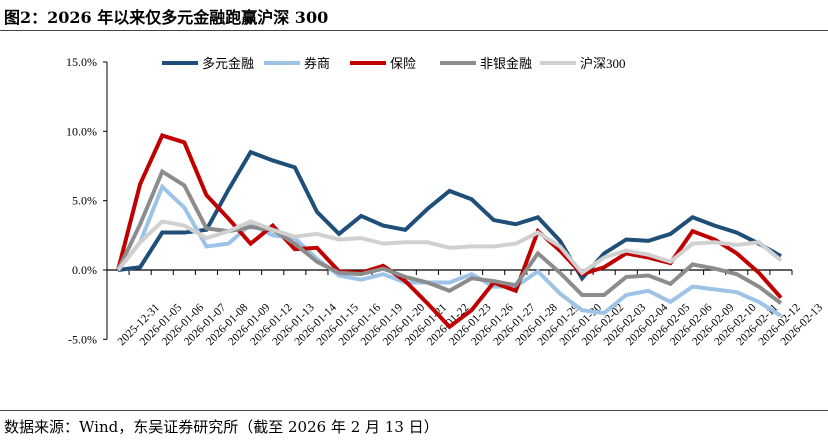 The image size is (828, 445). Describe the element at coordinates (82, 339) in the screenshot. I see `y-tick-label: -5.0%` at that location.